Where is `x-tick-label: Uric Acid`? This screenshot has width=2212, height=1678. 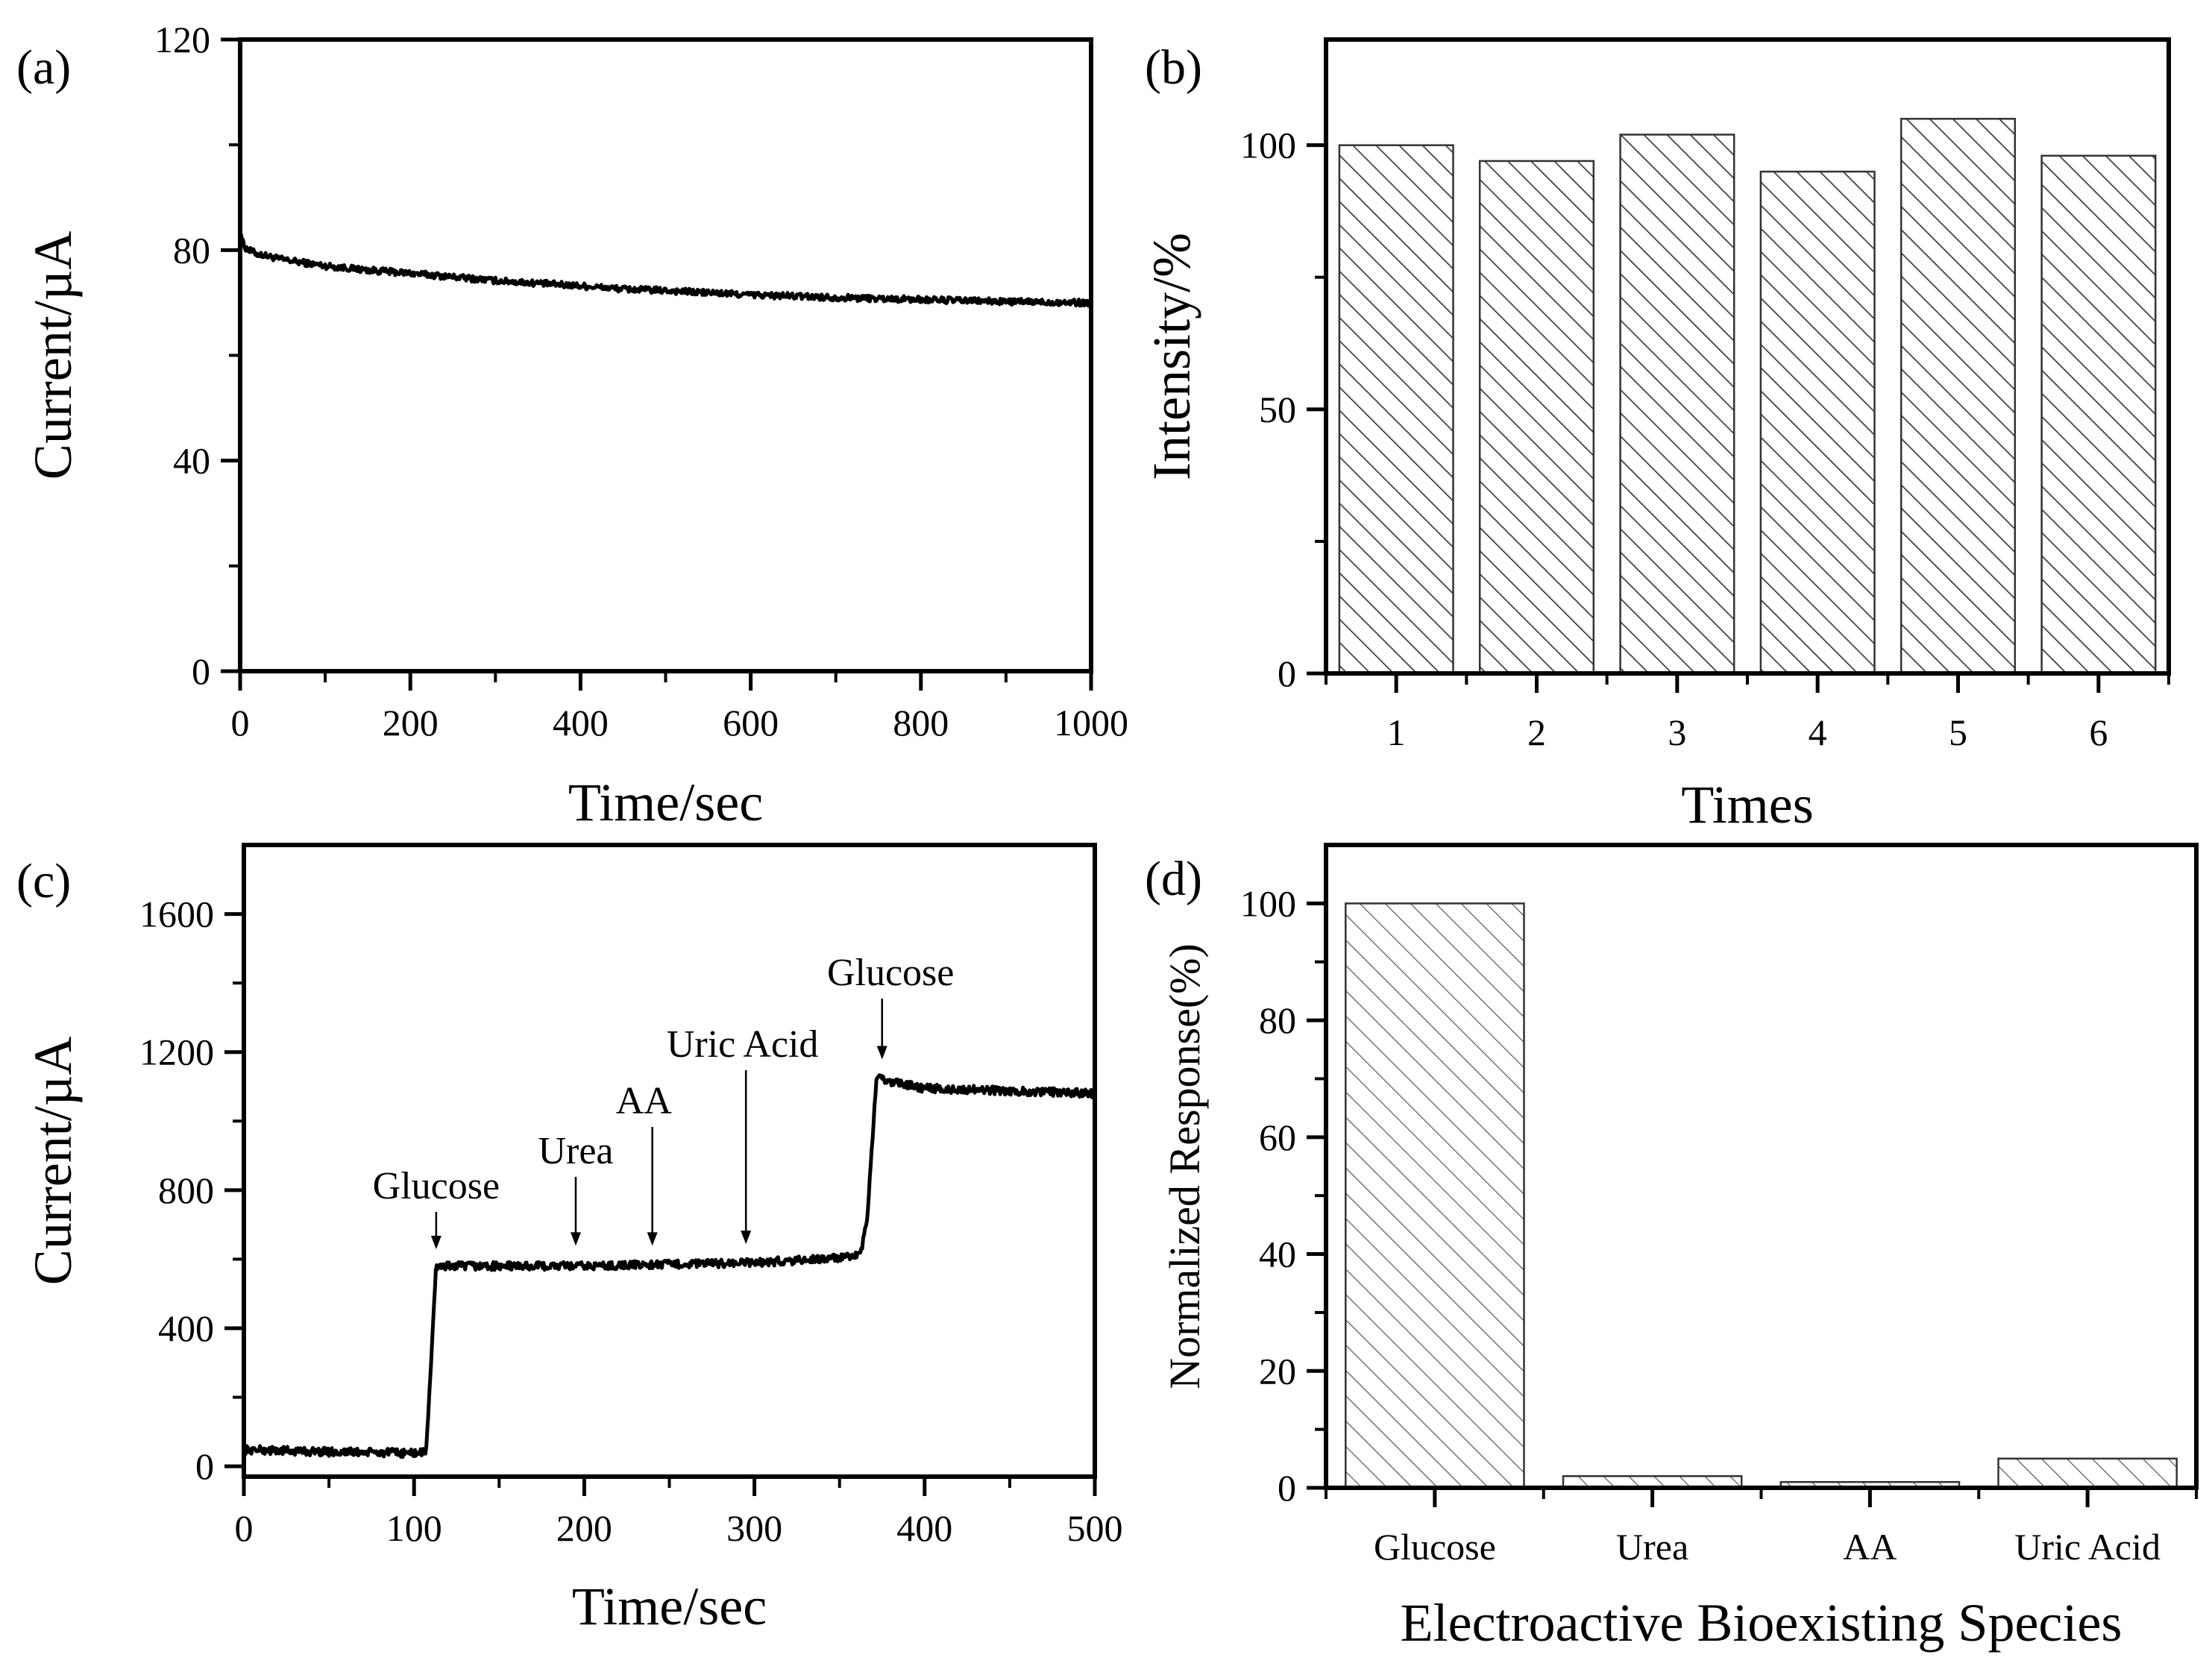
x-tick-label: Uric Acid is located at coordinates (2087, 1547).